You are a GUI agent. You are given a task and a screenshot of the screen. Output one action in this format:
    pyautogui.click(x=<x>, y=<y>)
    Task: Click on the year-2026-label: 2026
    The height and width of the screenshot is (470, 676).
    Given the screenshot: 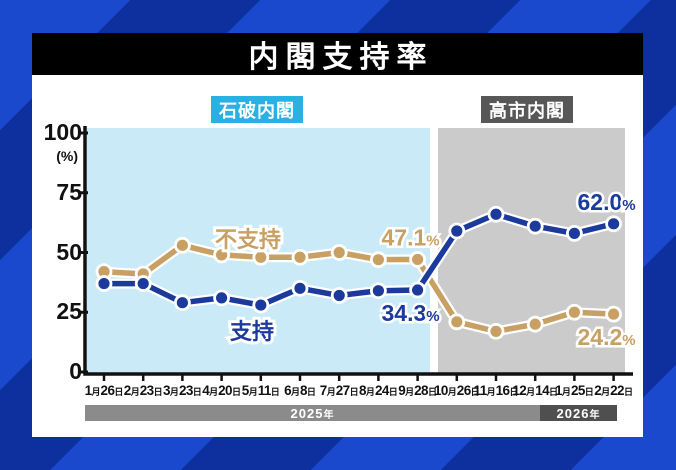 What is the action you would take?
    pyautogui.click(x=573, y=413)
    